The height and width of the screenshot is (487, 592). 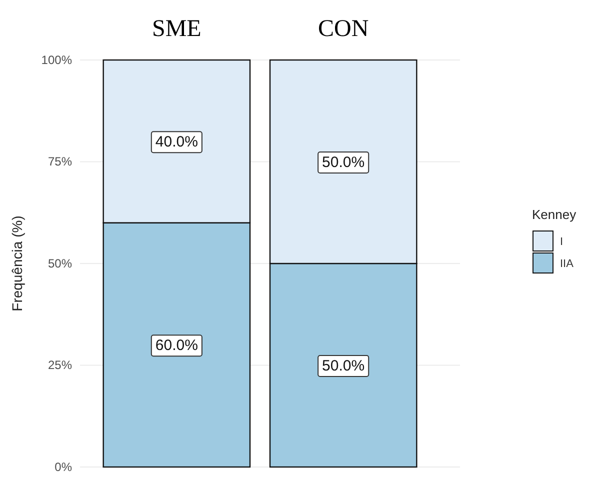 What do you see at coordinates (63, 467) in the screenshot?
I see `y-tick-label: 0%` at bounding box center [63, 467].